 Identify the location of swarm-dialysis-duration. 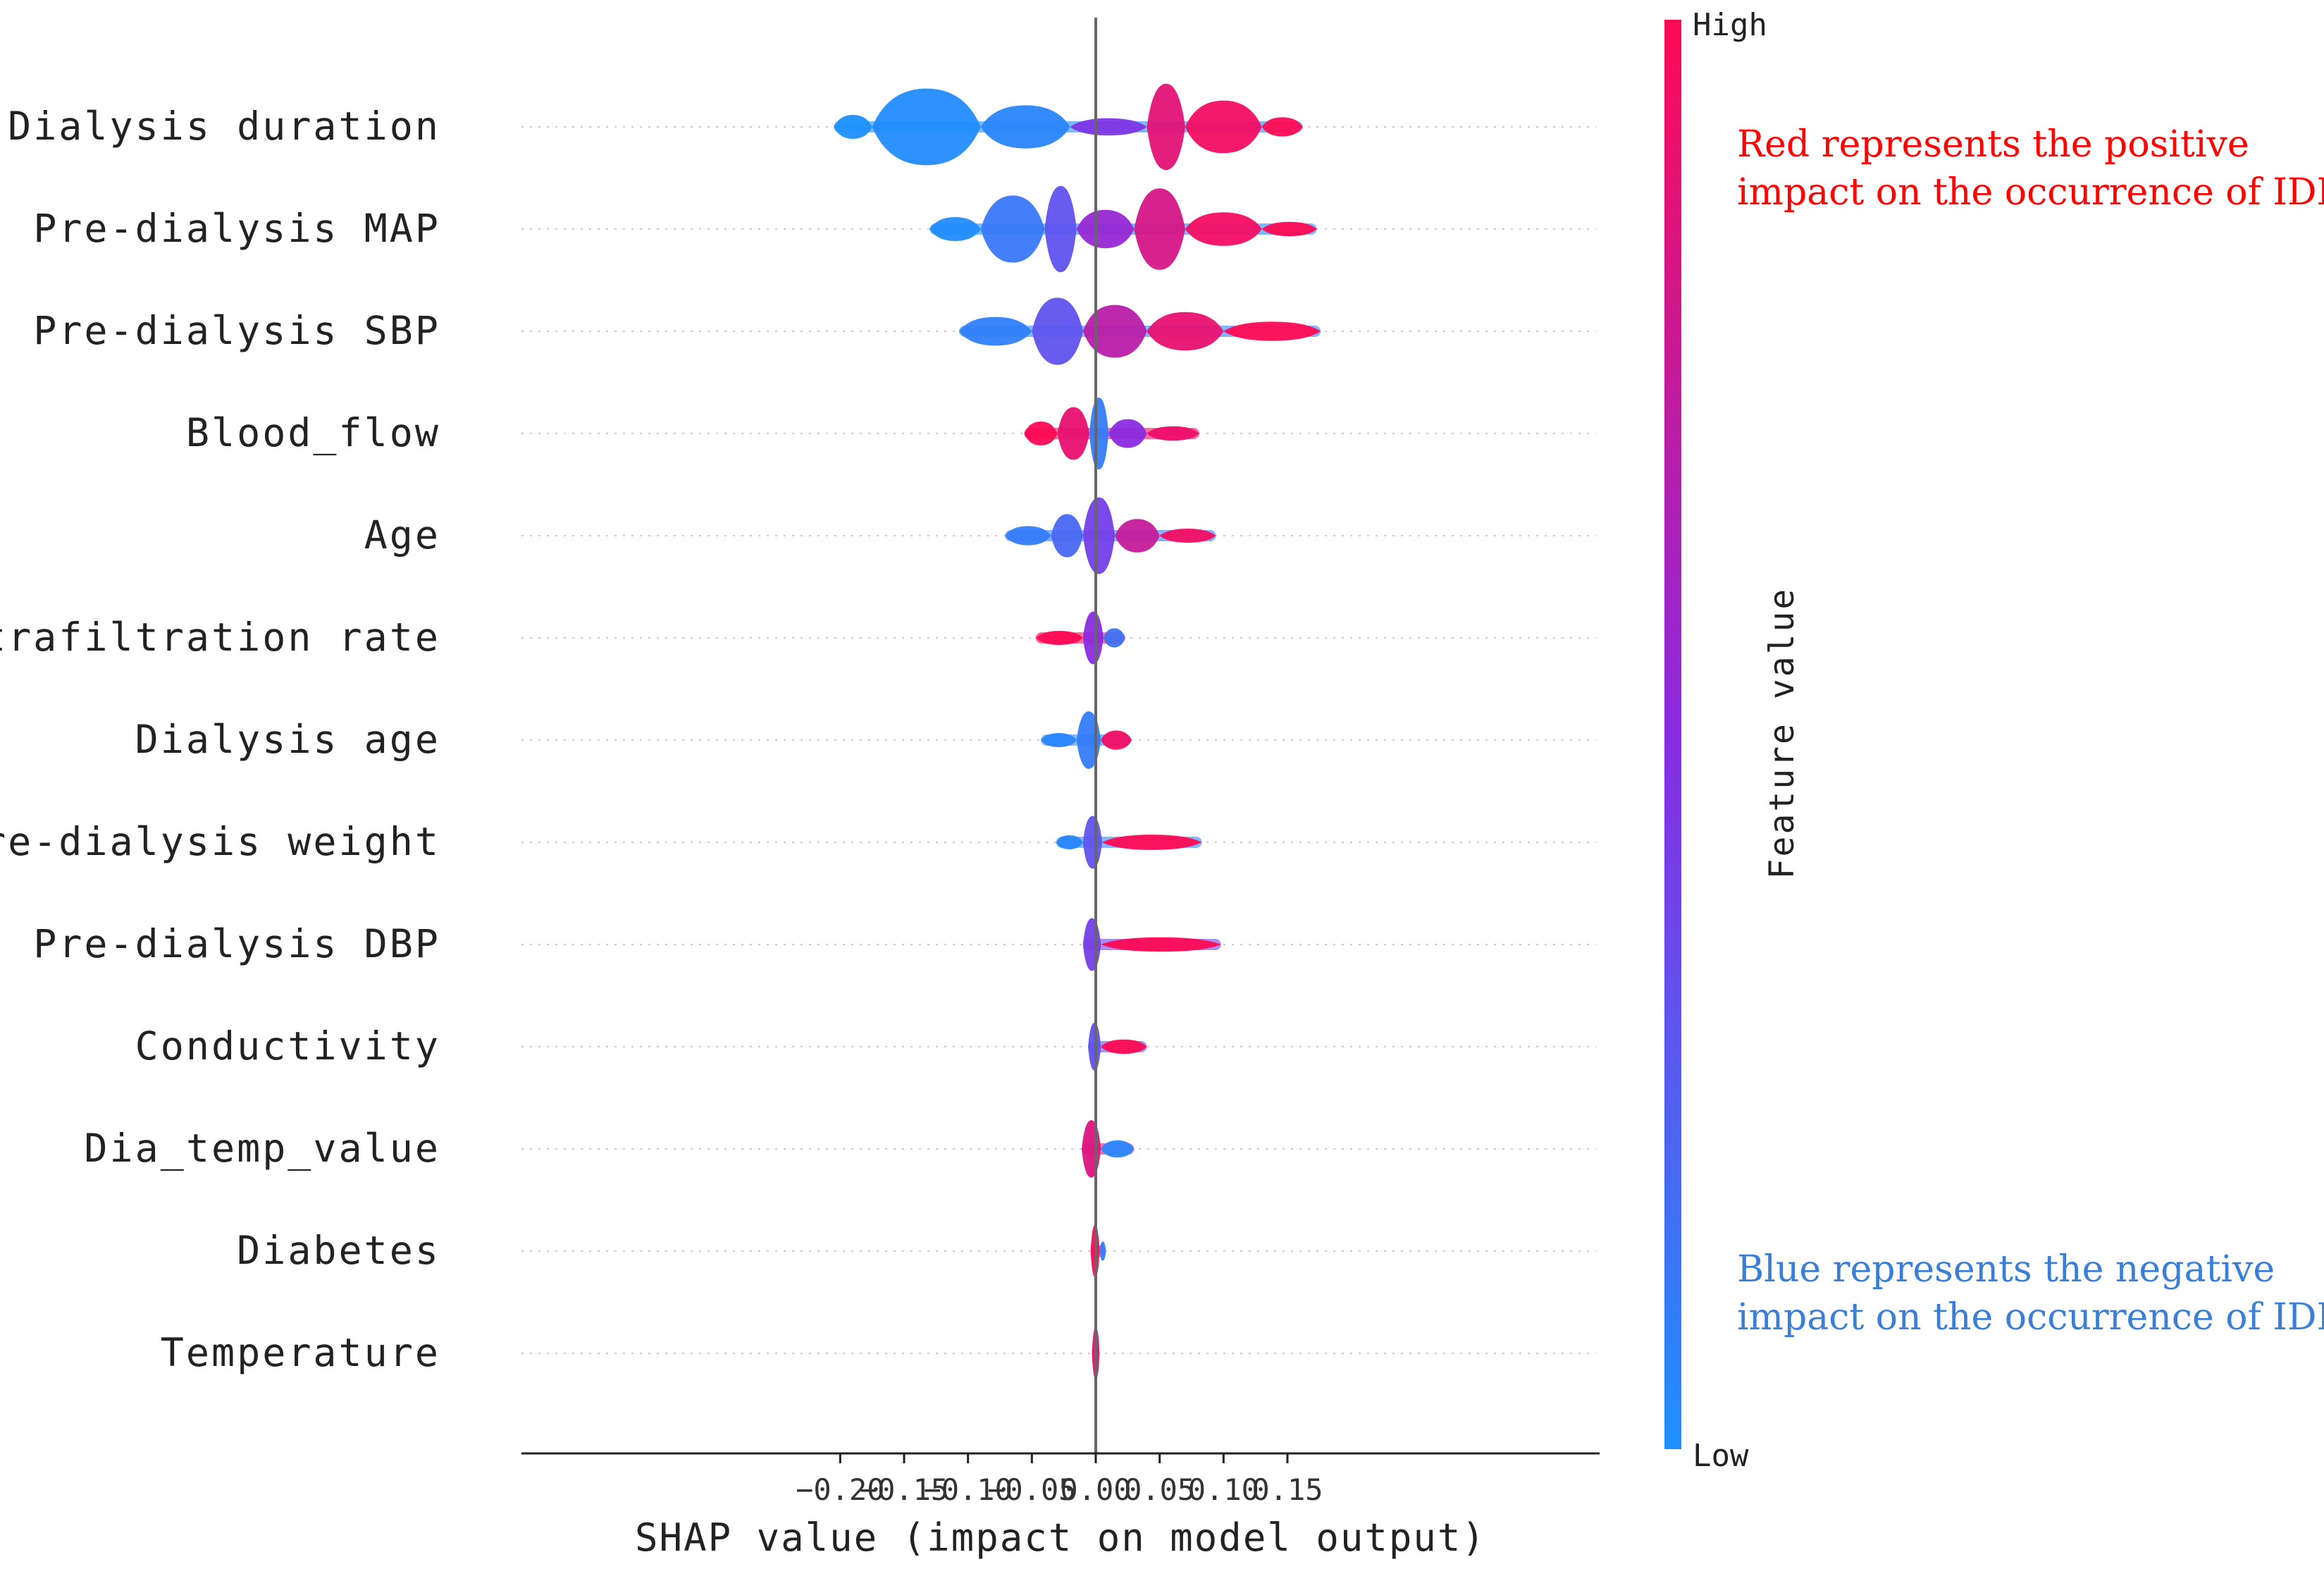
(1068, 127).